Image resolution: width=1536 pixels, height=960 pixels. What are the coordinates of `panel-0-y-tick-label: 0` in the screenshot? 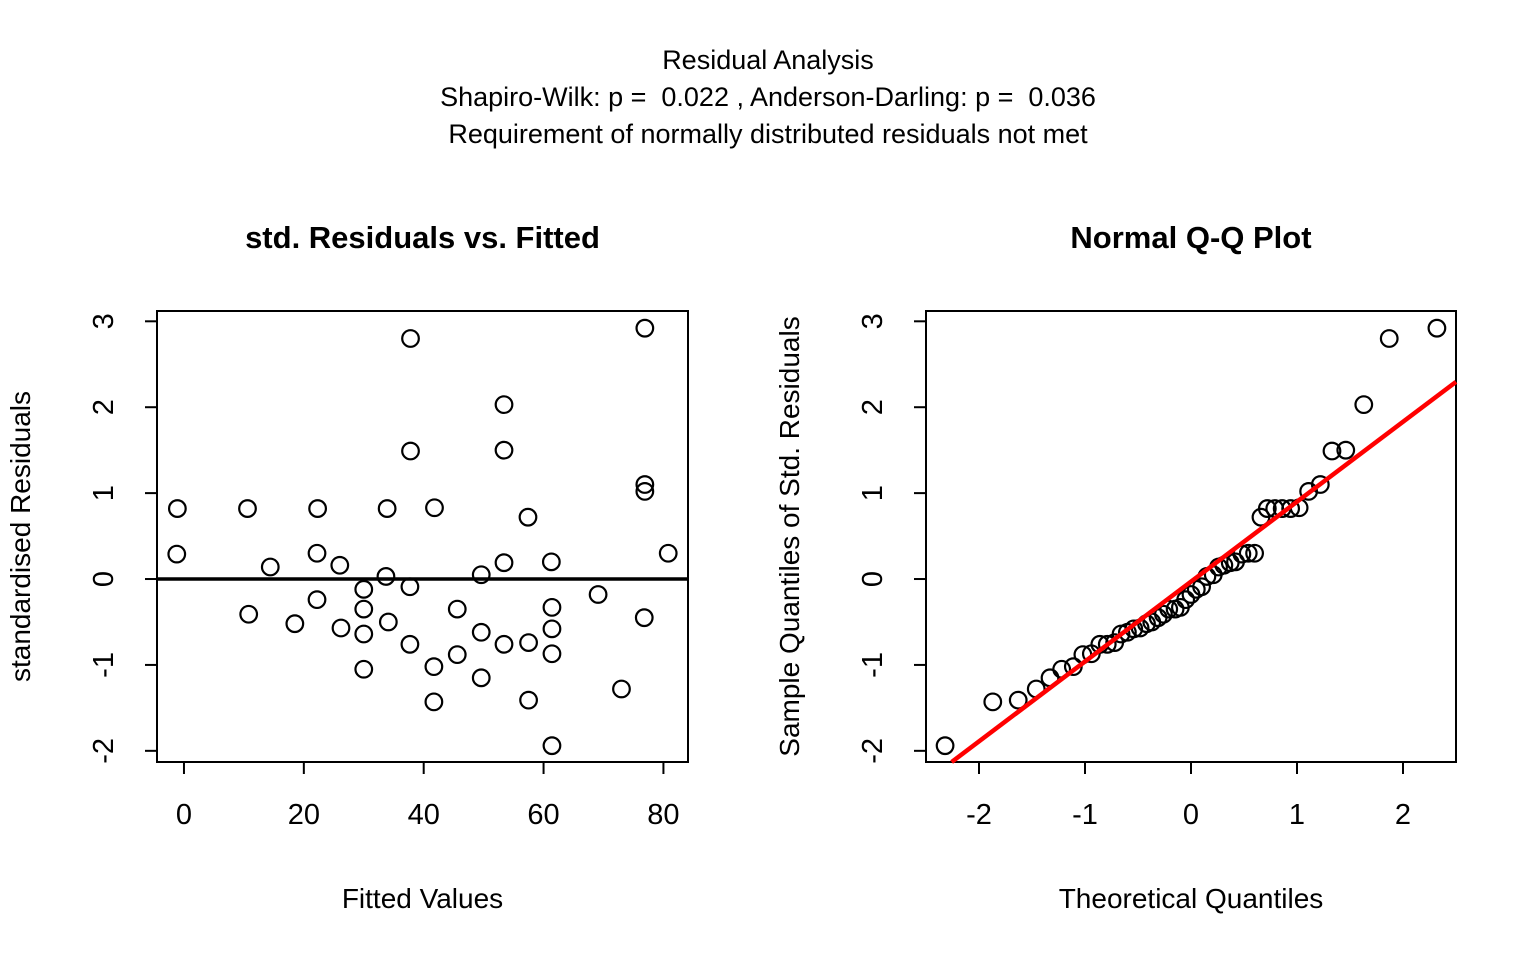 It's located at (104, 579).